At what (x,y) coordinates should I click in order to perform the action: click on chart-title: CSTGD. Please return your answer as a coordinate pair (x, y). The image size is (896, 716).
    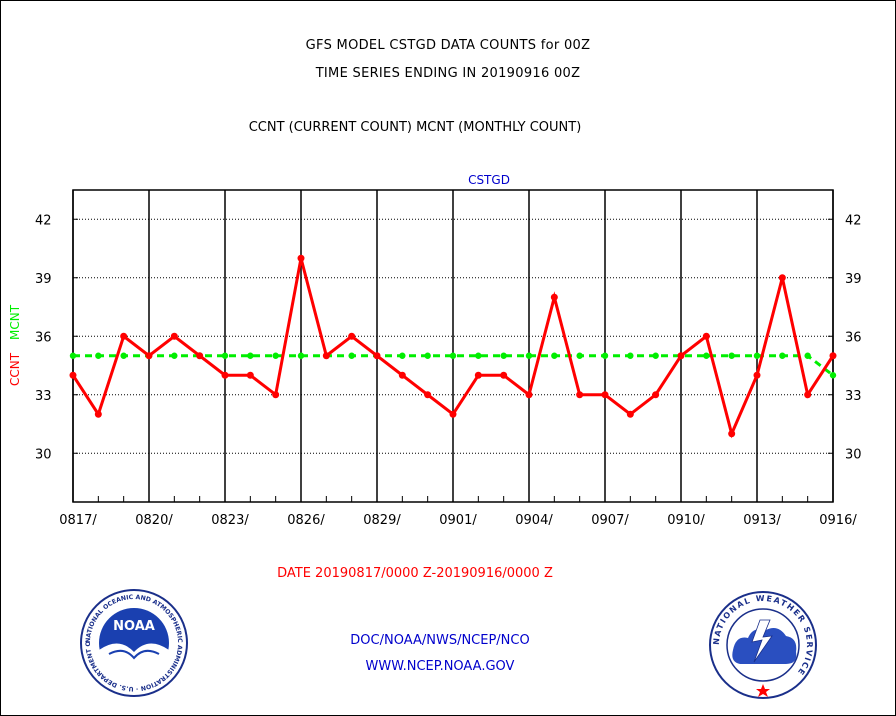
    Looking at the image, I should click on (489, 180).